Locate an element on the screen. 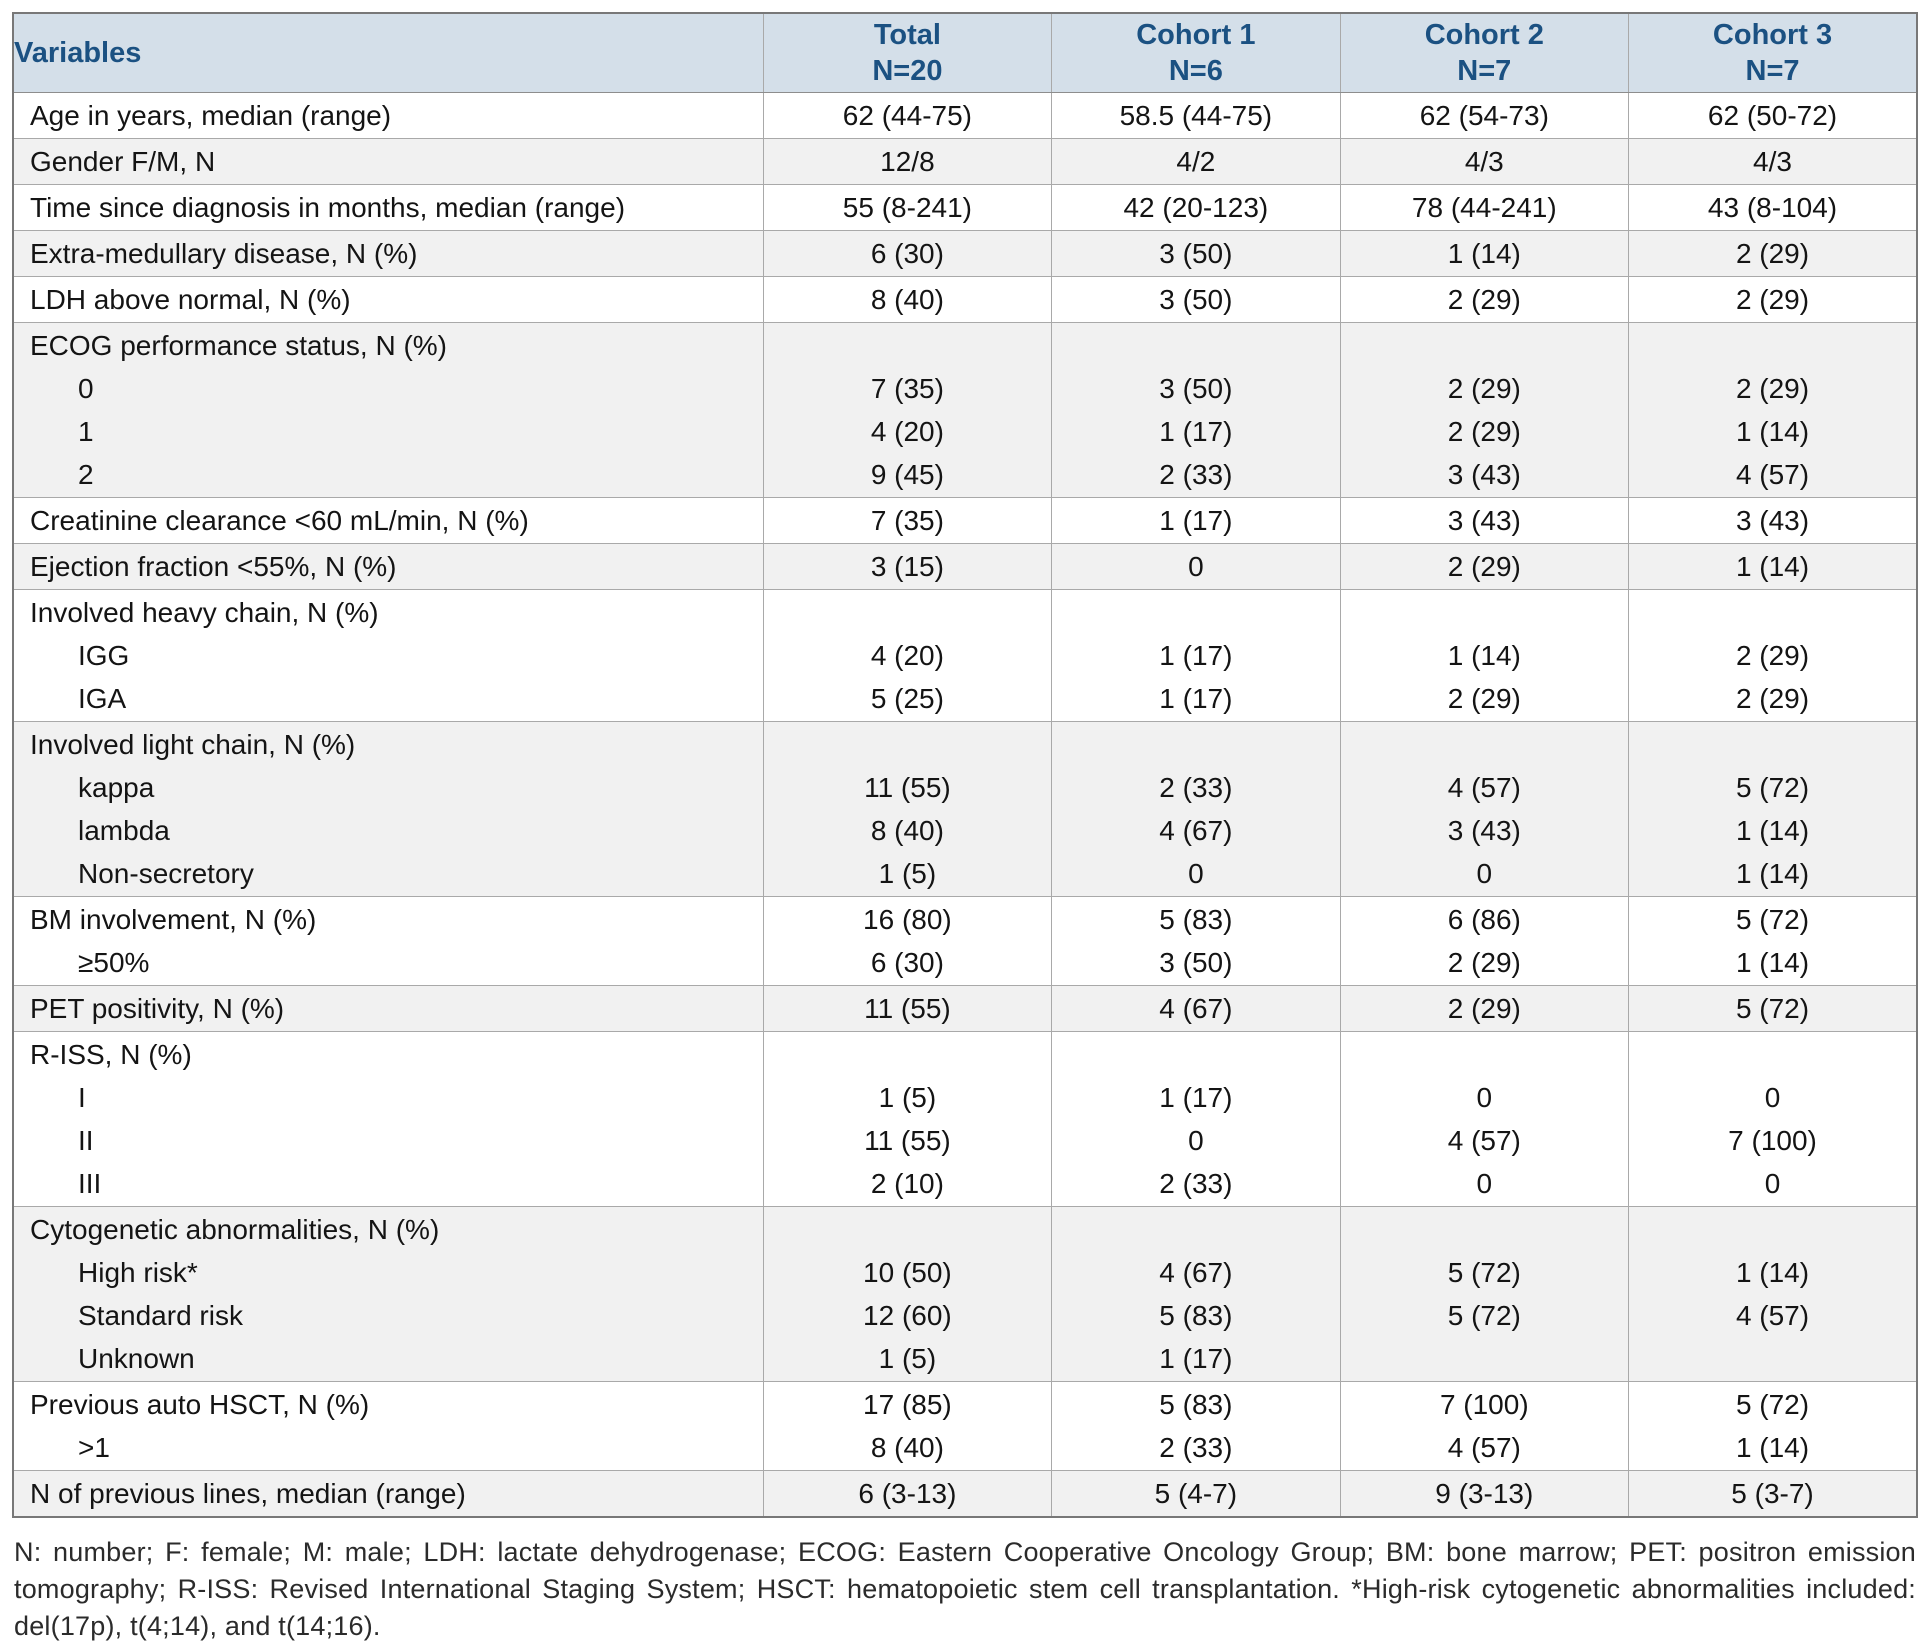 The height and width of the screenshot is (1645, 1930). value-cell: 5 (72) 5 (72) is located at coordinates (1484, 1294).